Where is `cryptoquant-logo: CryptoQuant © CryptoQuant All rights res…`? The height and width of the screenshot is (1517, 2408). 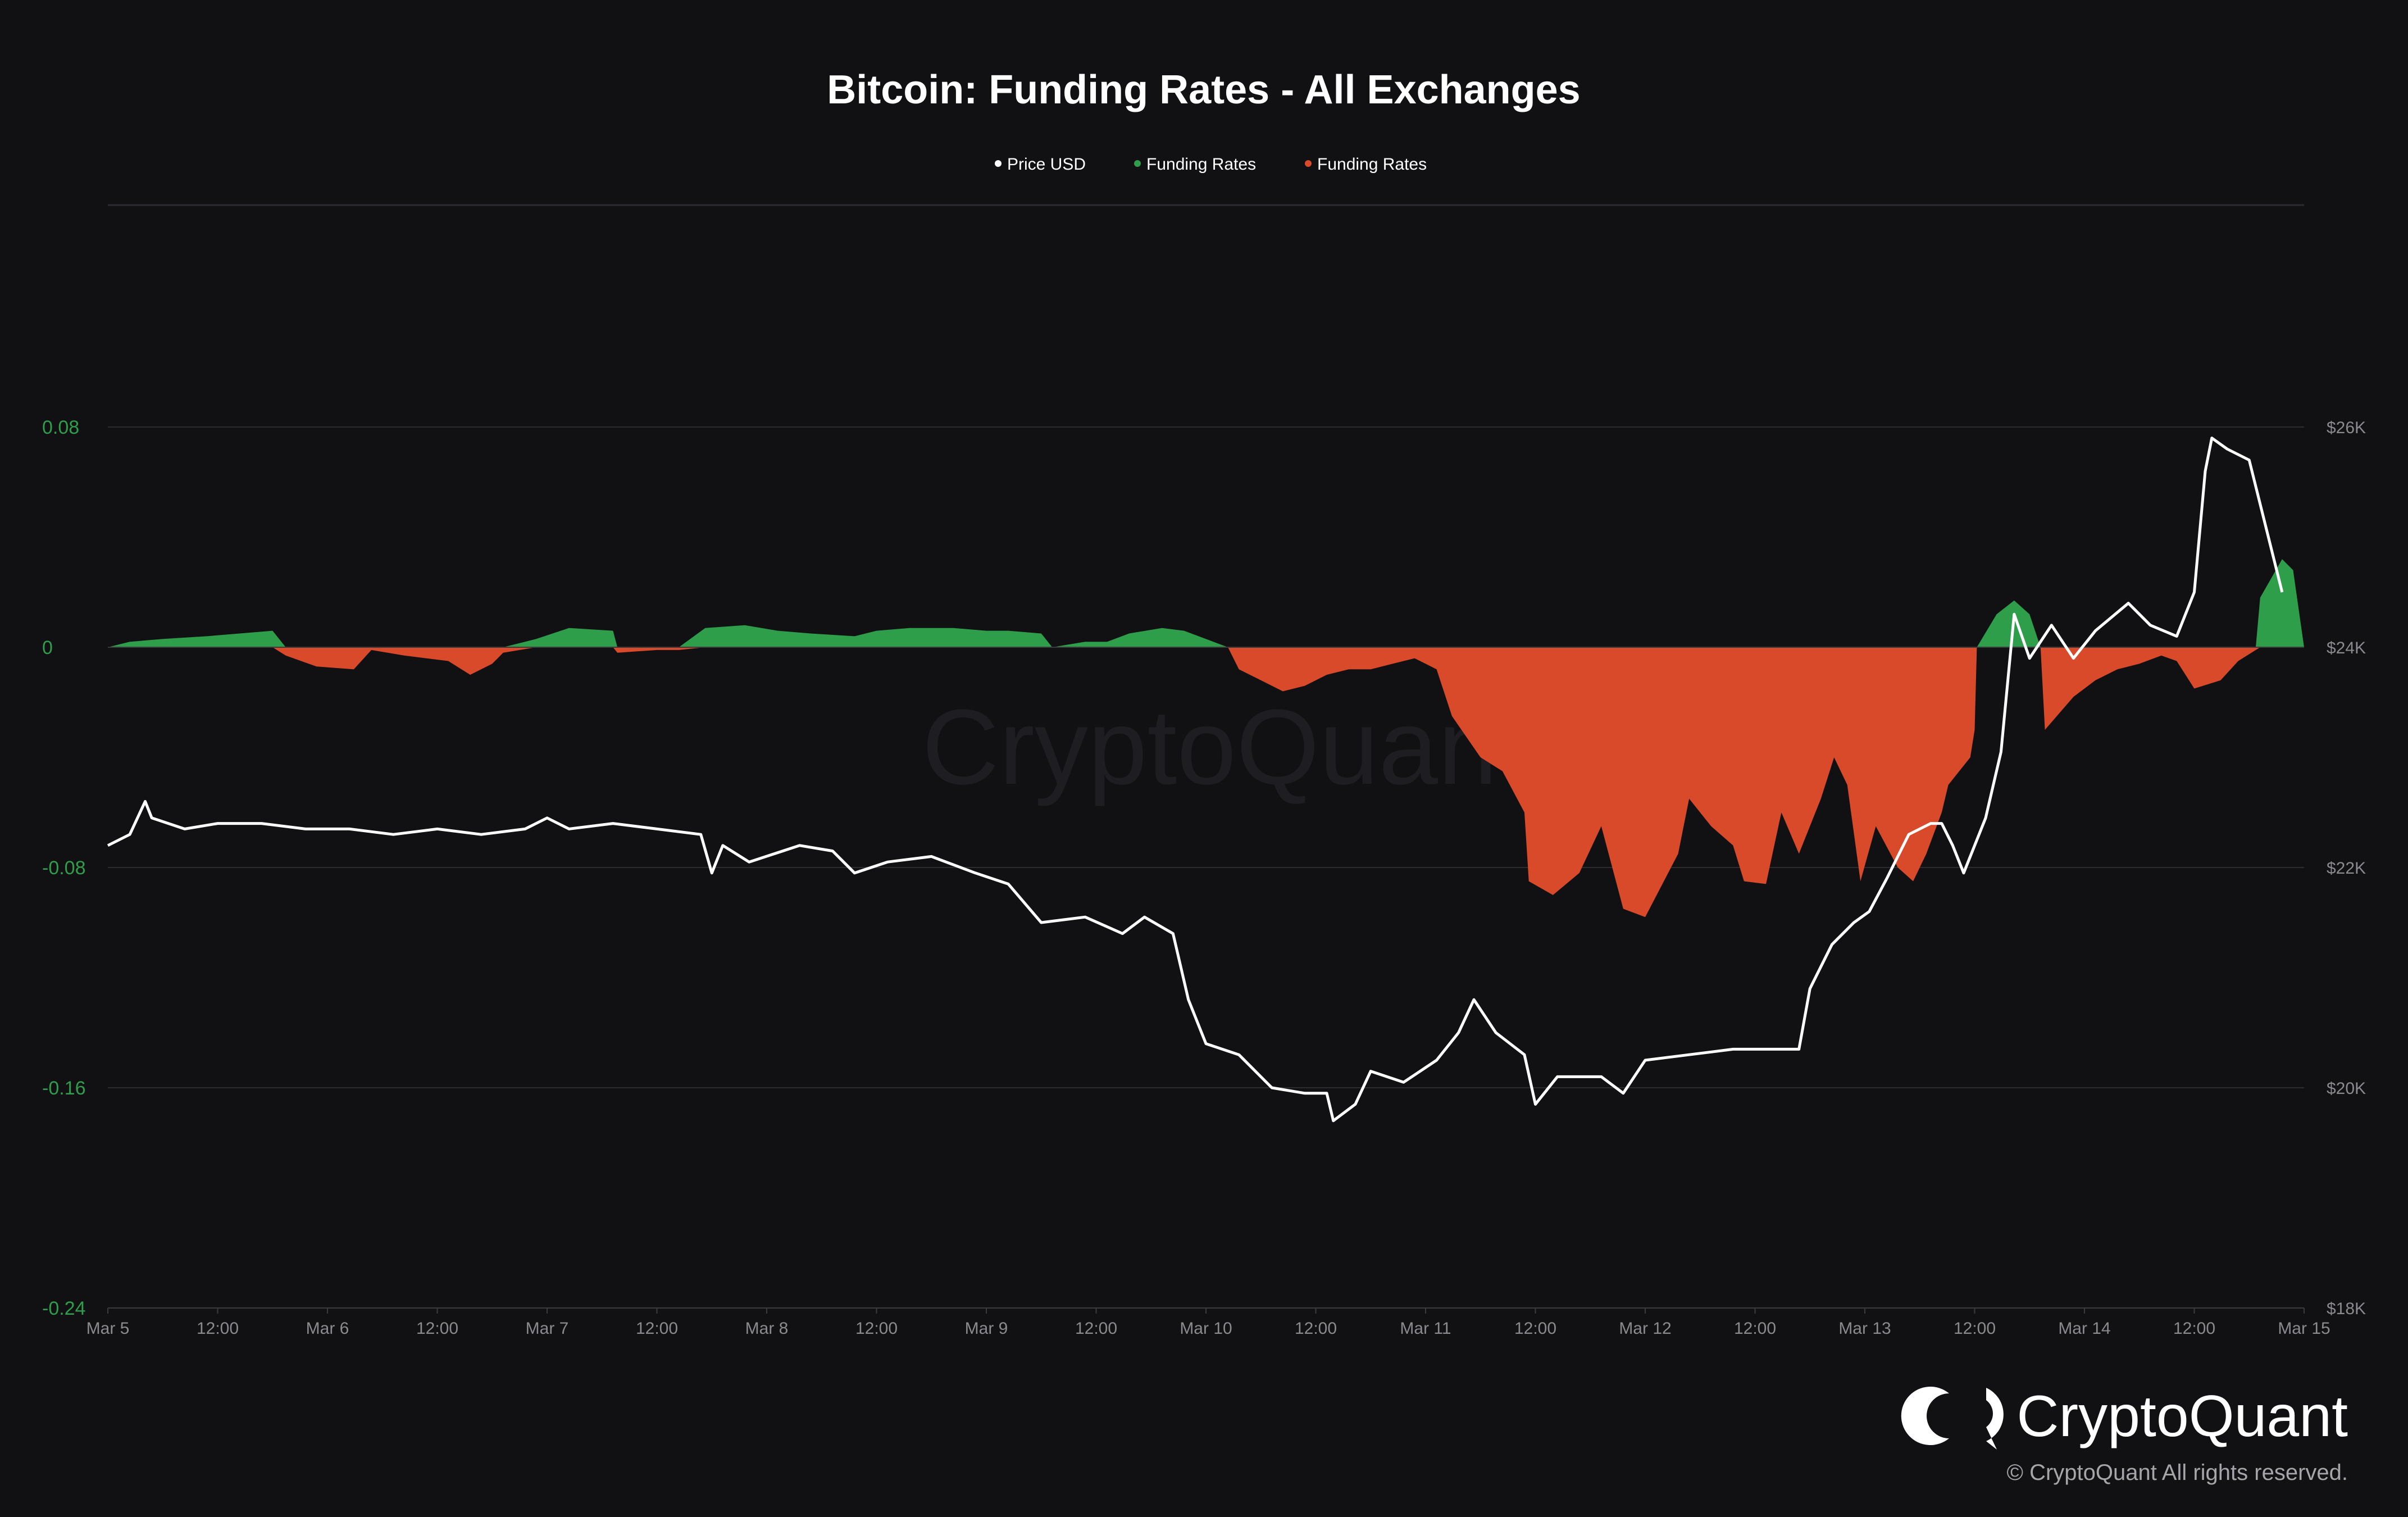 cryptoquant-logo: CryptoQuant © CryptoQuant All rights res… is located at coordinates (2124, 1434).